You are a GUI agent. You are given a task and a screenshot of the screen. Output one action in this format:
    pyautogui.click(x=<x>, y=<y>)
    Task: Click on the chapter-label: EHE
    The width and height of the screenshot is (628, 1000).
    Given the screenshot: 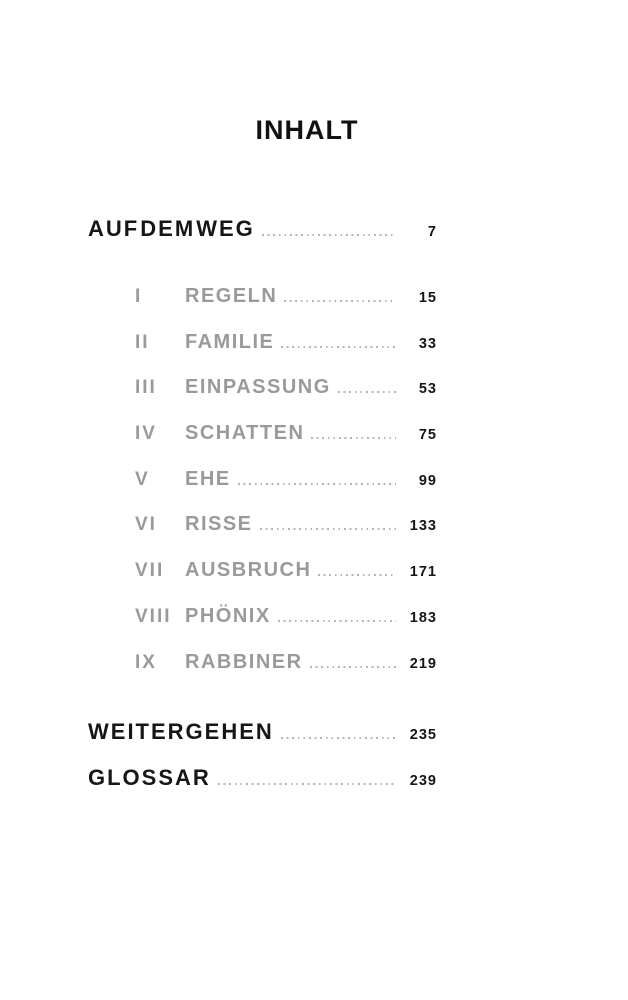 What is the action you would take?
    pyautogui.click(x=208, y=478)
    